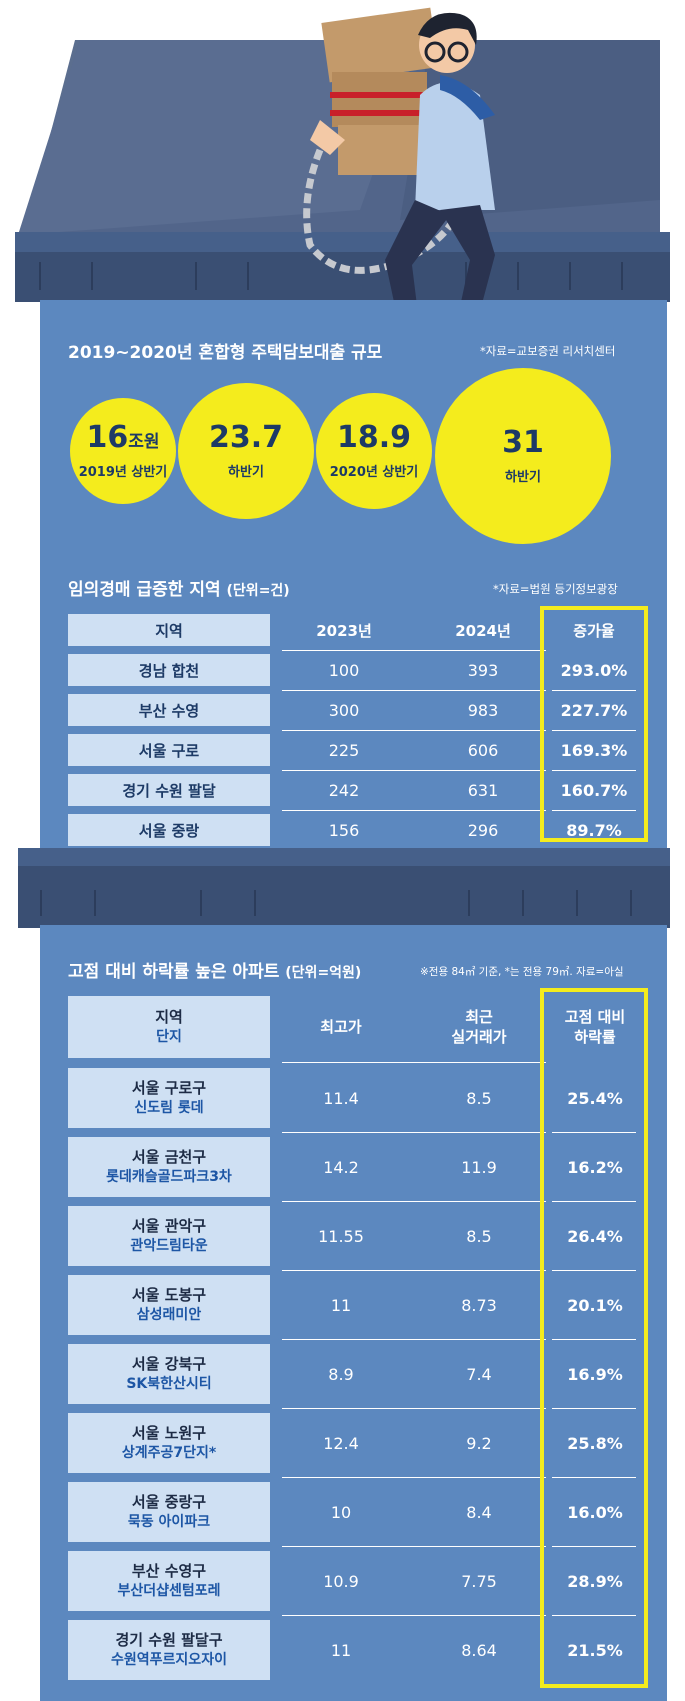  I want to click on apartment-row-drop: 26.4%, so click(595, 1236).